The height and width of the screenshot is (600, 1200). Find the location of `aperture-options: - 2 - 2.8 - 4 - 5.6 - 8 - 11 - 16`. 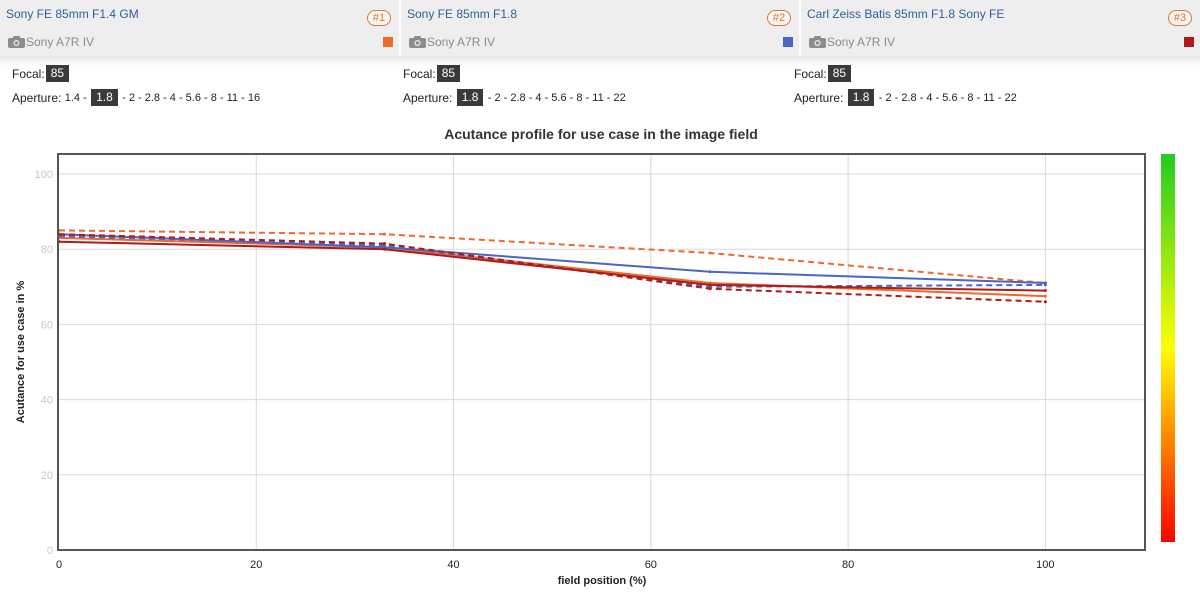

aperture-options: - 2 - 2.8 - 4 - 5.6 - 8 - 11 - 16 is located at coordinates (191, 97).